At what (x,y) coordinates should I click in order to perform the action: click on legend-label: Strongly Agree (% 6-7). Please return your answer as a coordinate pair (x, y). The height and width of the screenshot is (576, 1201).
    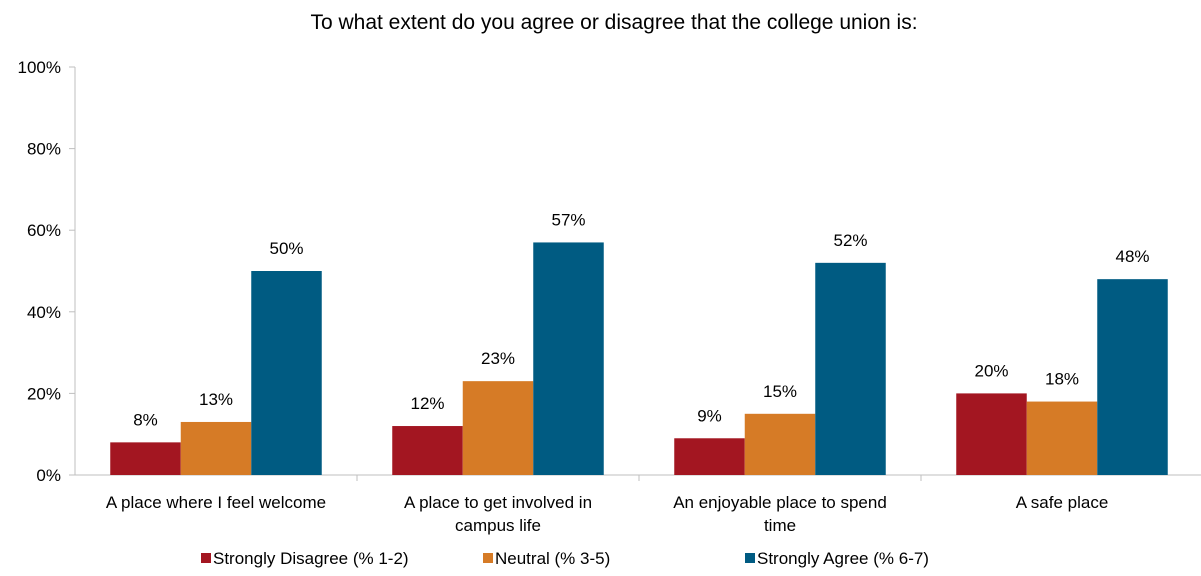
    Looking at the image, I should click on (843, 558).